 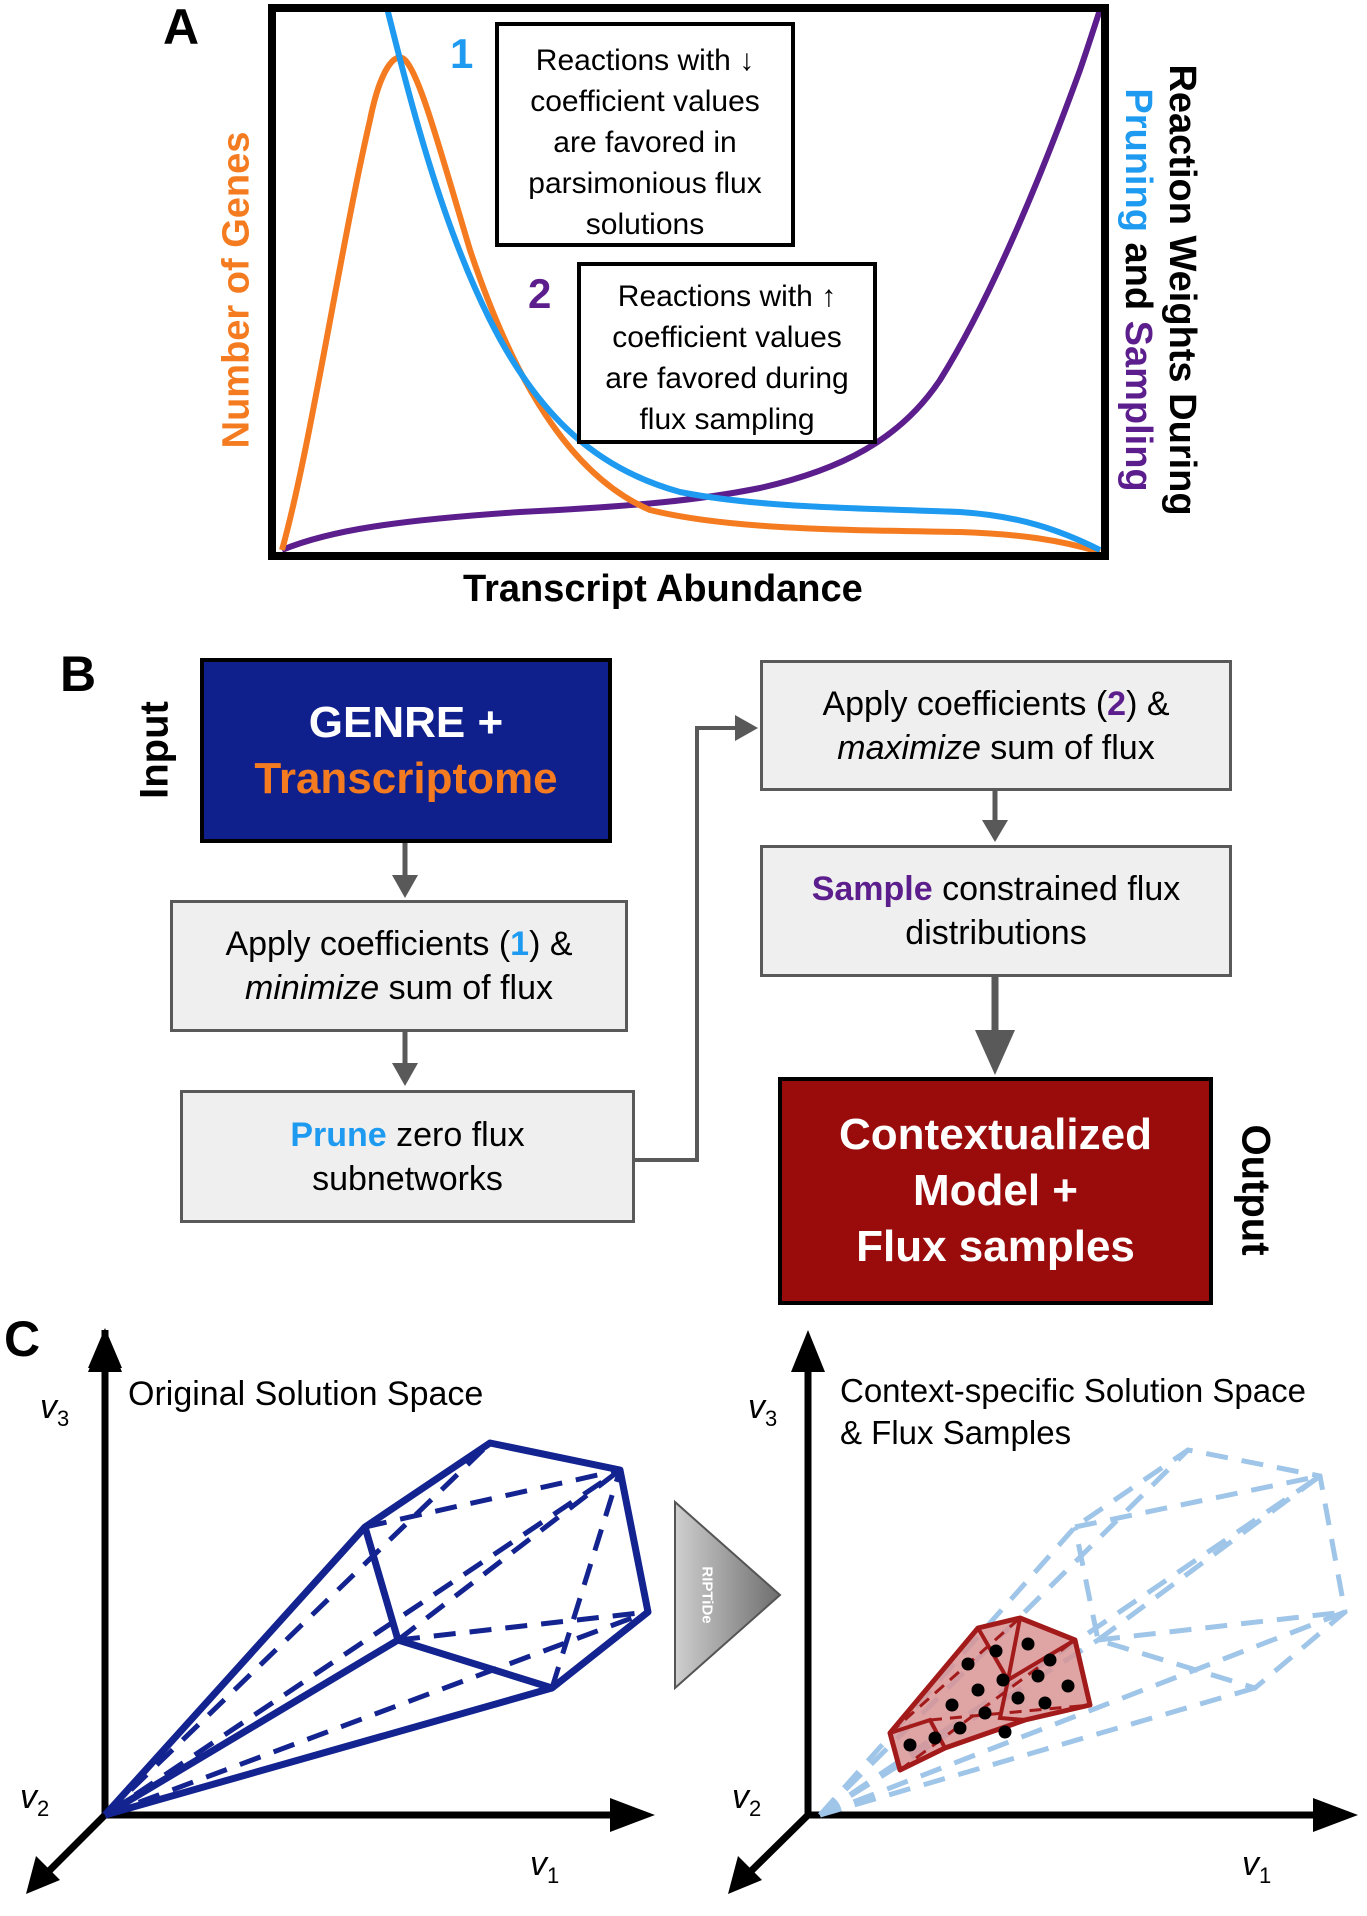 What do you see at coordinates (1056, 889) in the screenshot?
I see `text: constrained flux` at bounding box center [1056, 889].